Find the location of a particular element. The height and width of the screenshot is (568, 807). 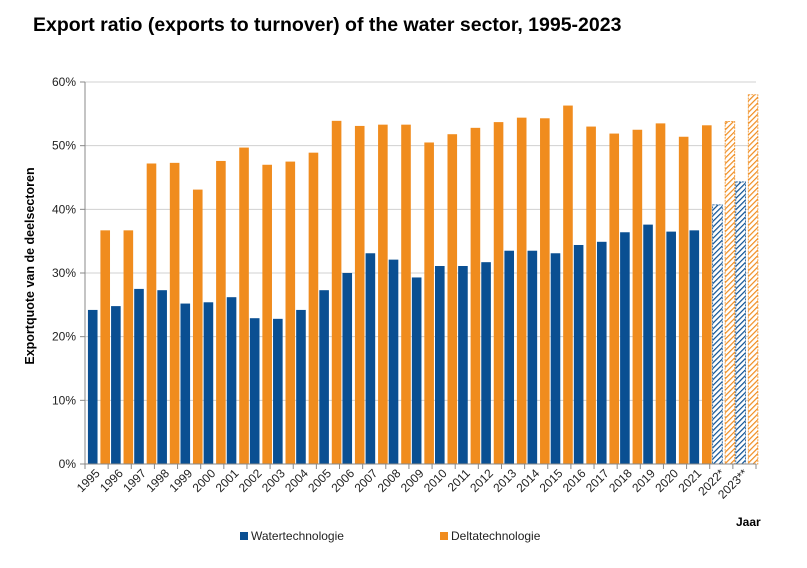

bar-deltatechnologie-2013 is located at coordinates (521, 291).